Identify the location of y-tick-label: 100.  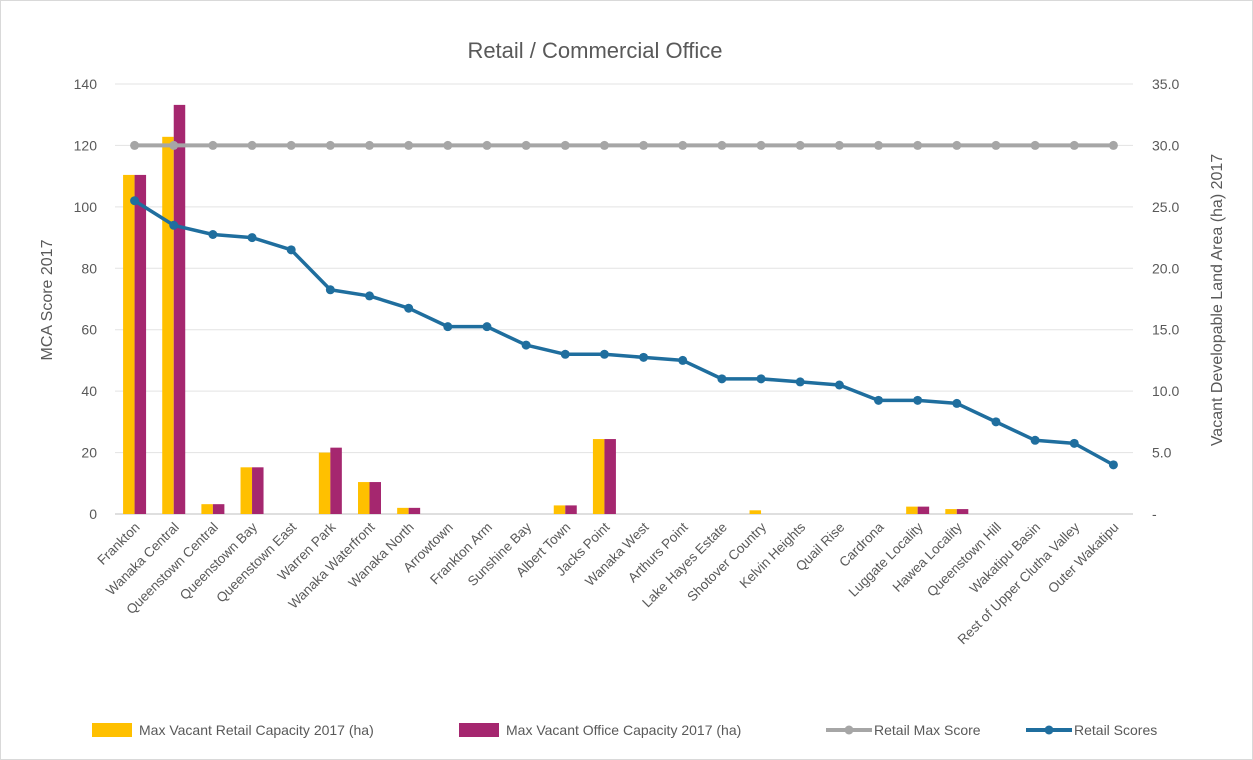
(86, 207).